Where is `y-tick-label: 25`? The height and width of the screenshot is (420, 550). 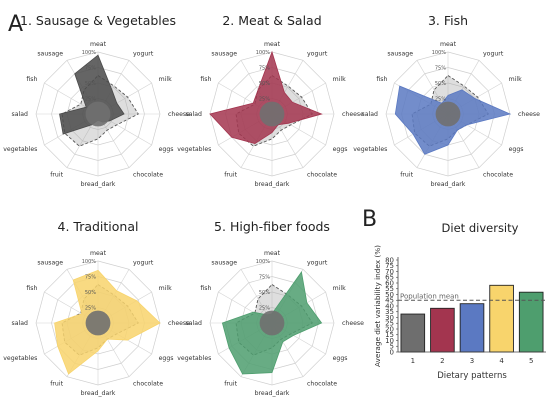 y-tick-label: 25 is located at coordinates (389, 324).